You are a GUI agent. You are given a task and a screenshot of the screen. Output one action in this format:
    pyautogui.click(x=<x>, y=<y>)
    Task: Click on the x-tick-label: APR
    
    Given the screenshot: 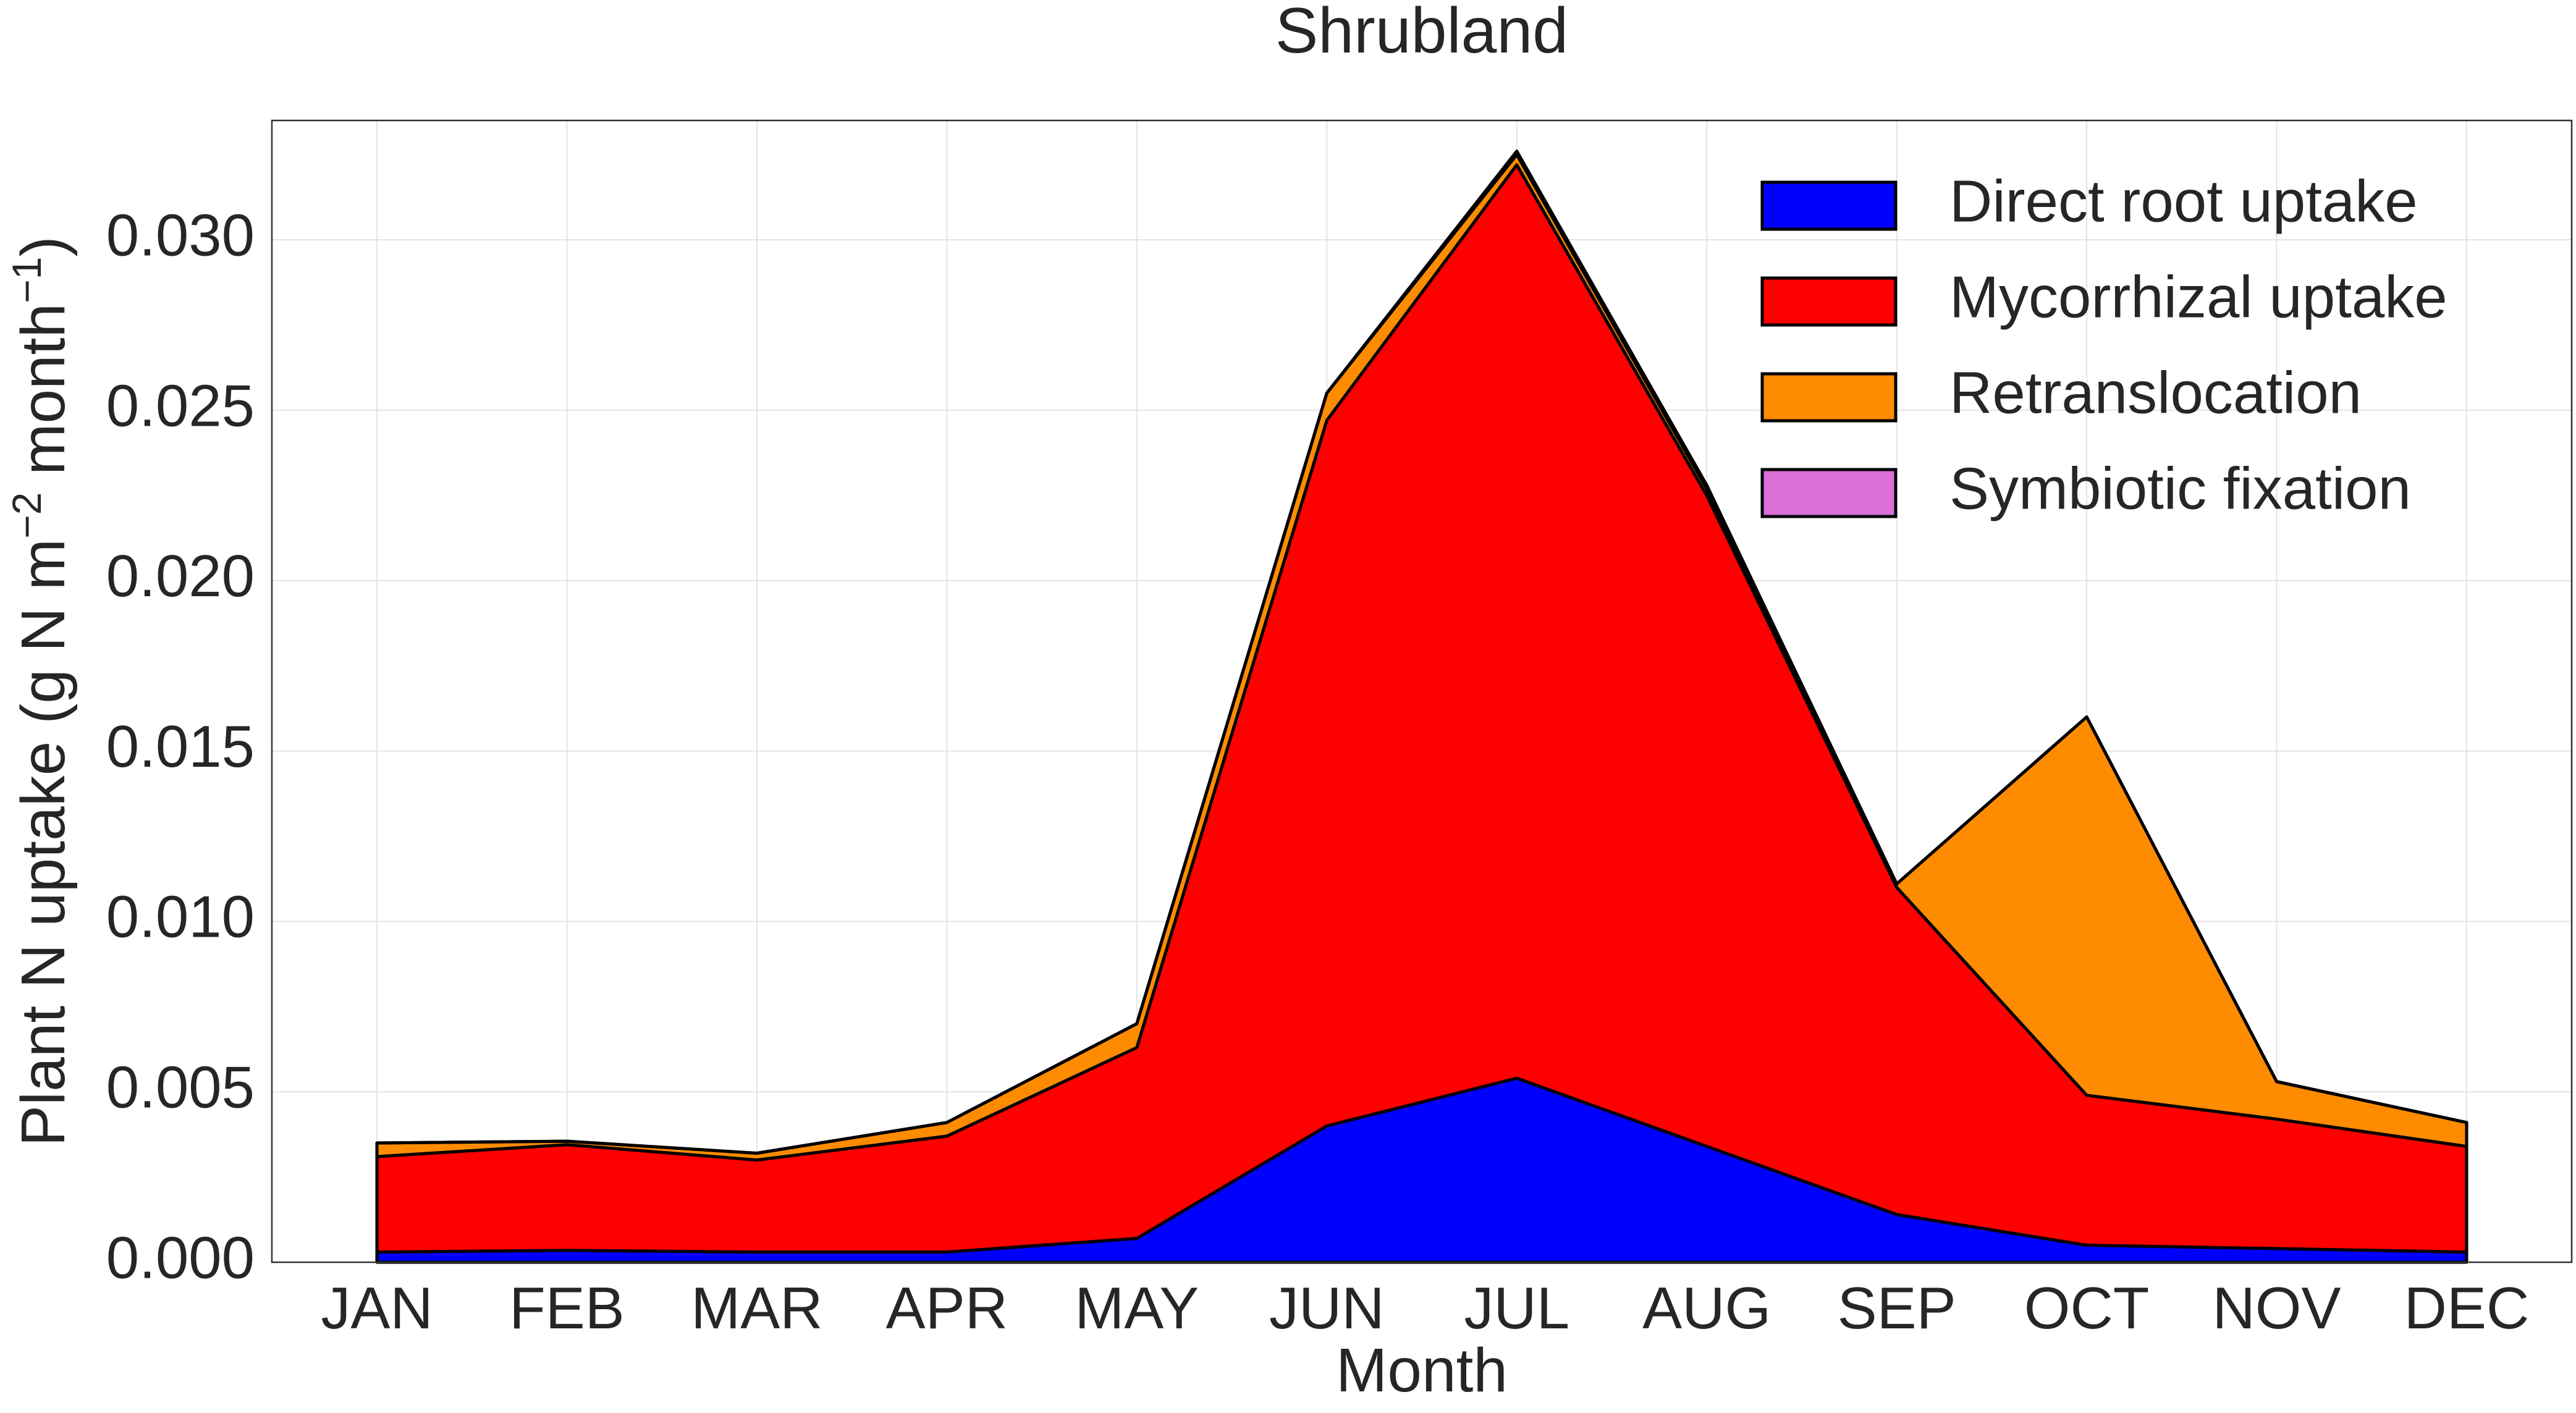 What is the action you would take?
    pyautogui.click(x=947, y=1308)
    